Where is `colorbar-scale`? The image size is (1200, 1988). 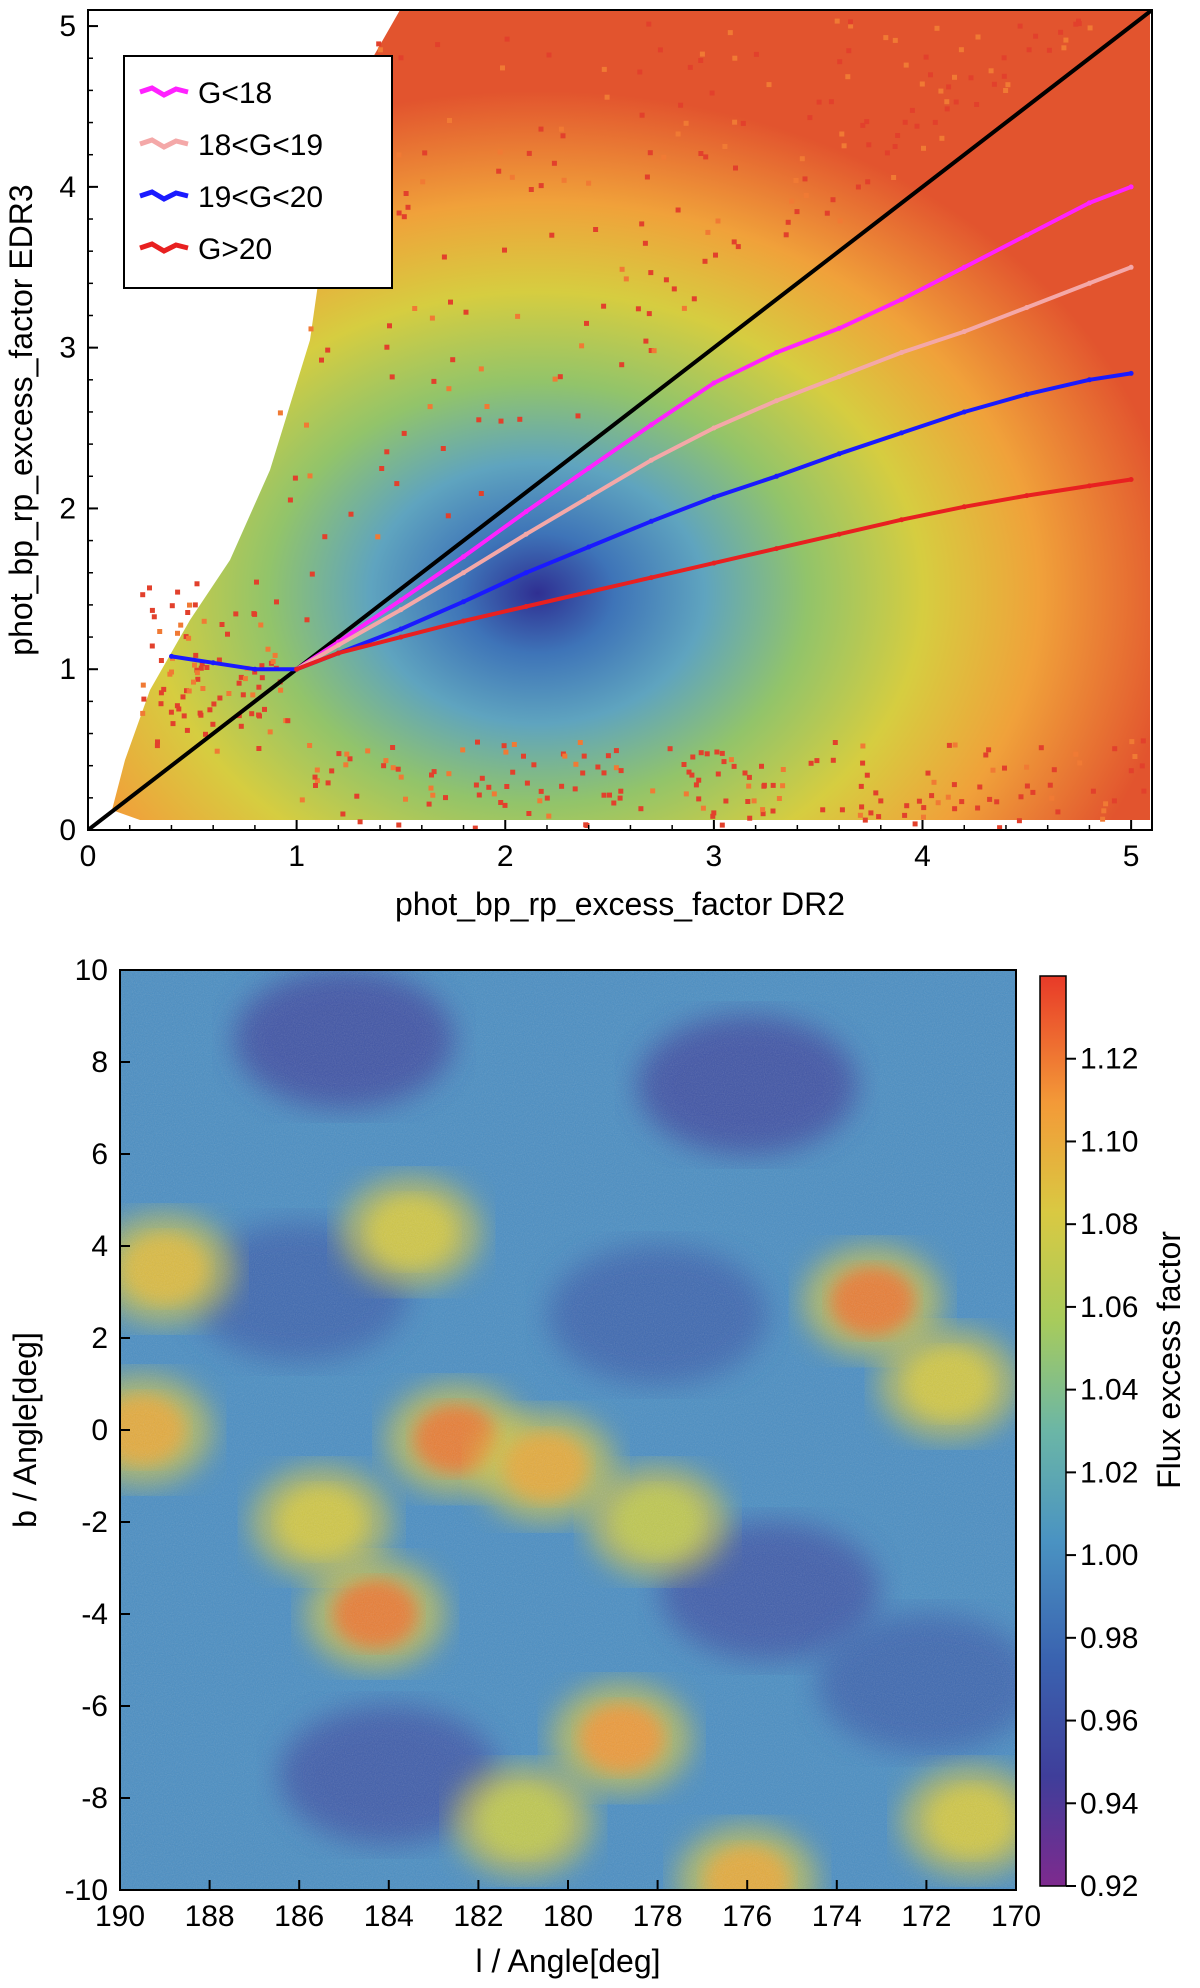
colorbar-scale is located at coordinates (1053, 1431).